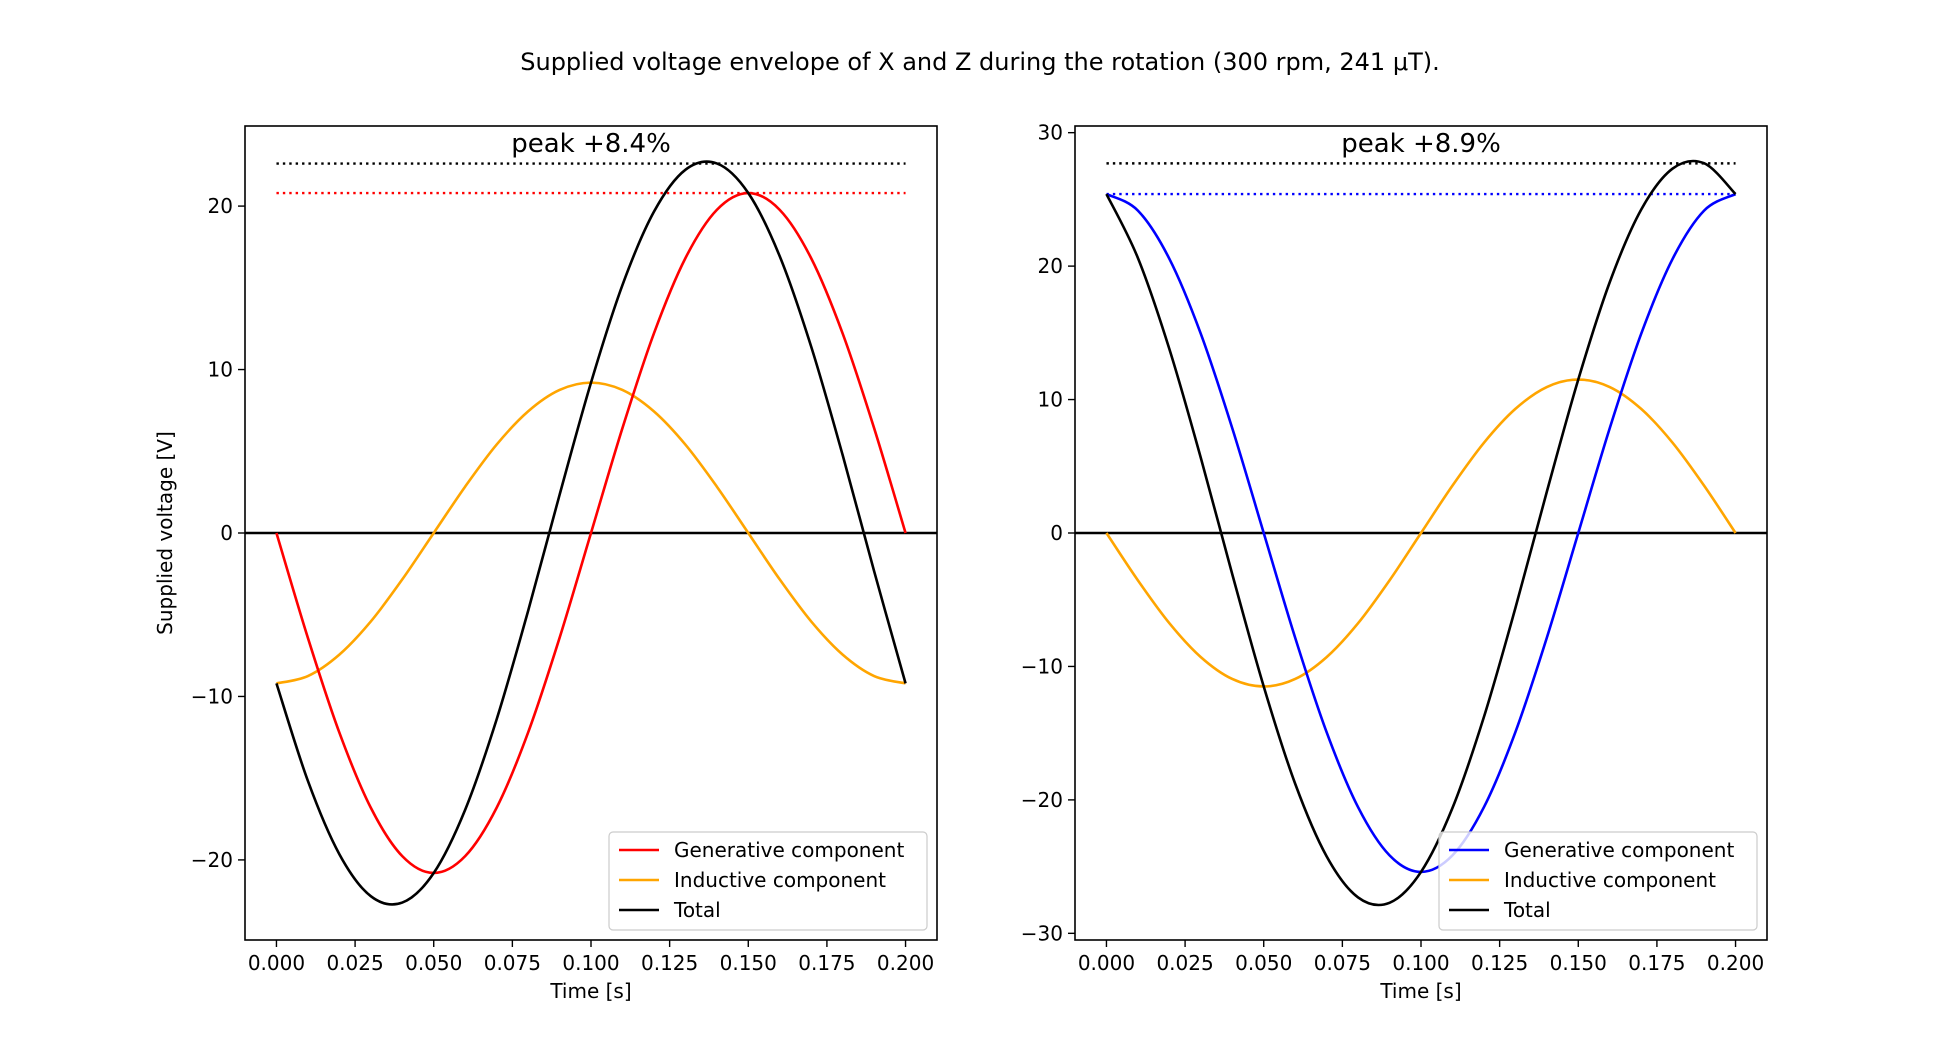  What do you see at coordinates (1421, 144) in the screenshot?
I see `peak-annotation: peak +8.9%` at bounding box center [1421, 144].